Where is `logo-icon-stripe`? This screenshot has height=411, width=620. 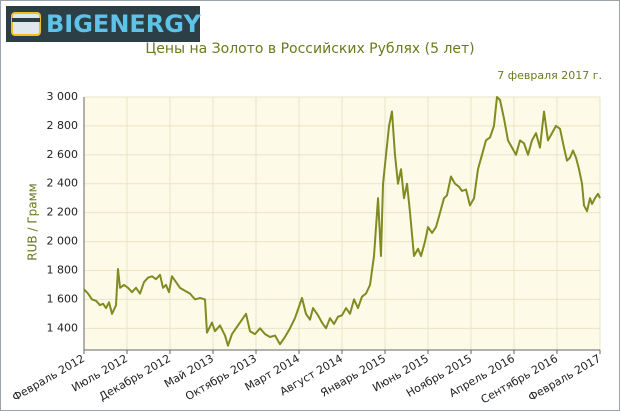 logo-icon-stripe is located at coordinates (26, 20).